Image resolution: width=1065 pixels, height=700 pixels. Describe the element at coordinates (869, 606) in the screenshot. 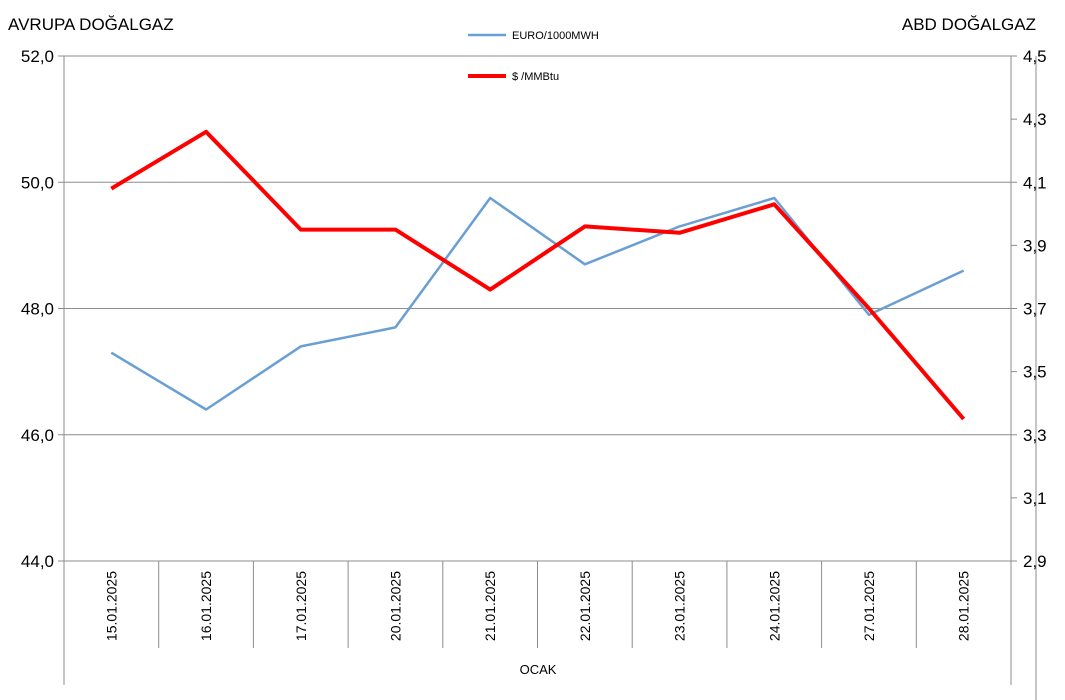

I see `x-tick-label: 27.01.2025` at that location.